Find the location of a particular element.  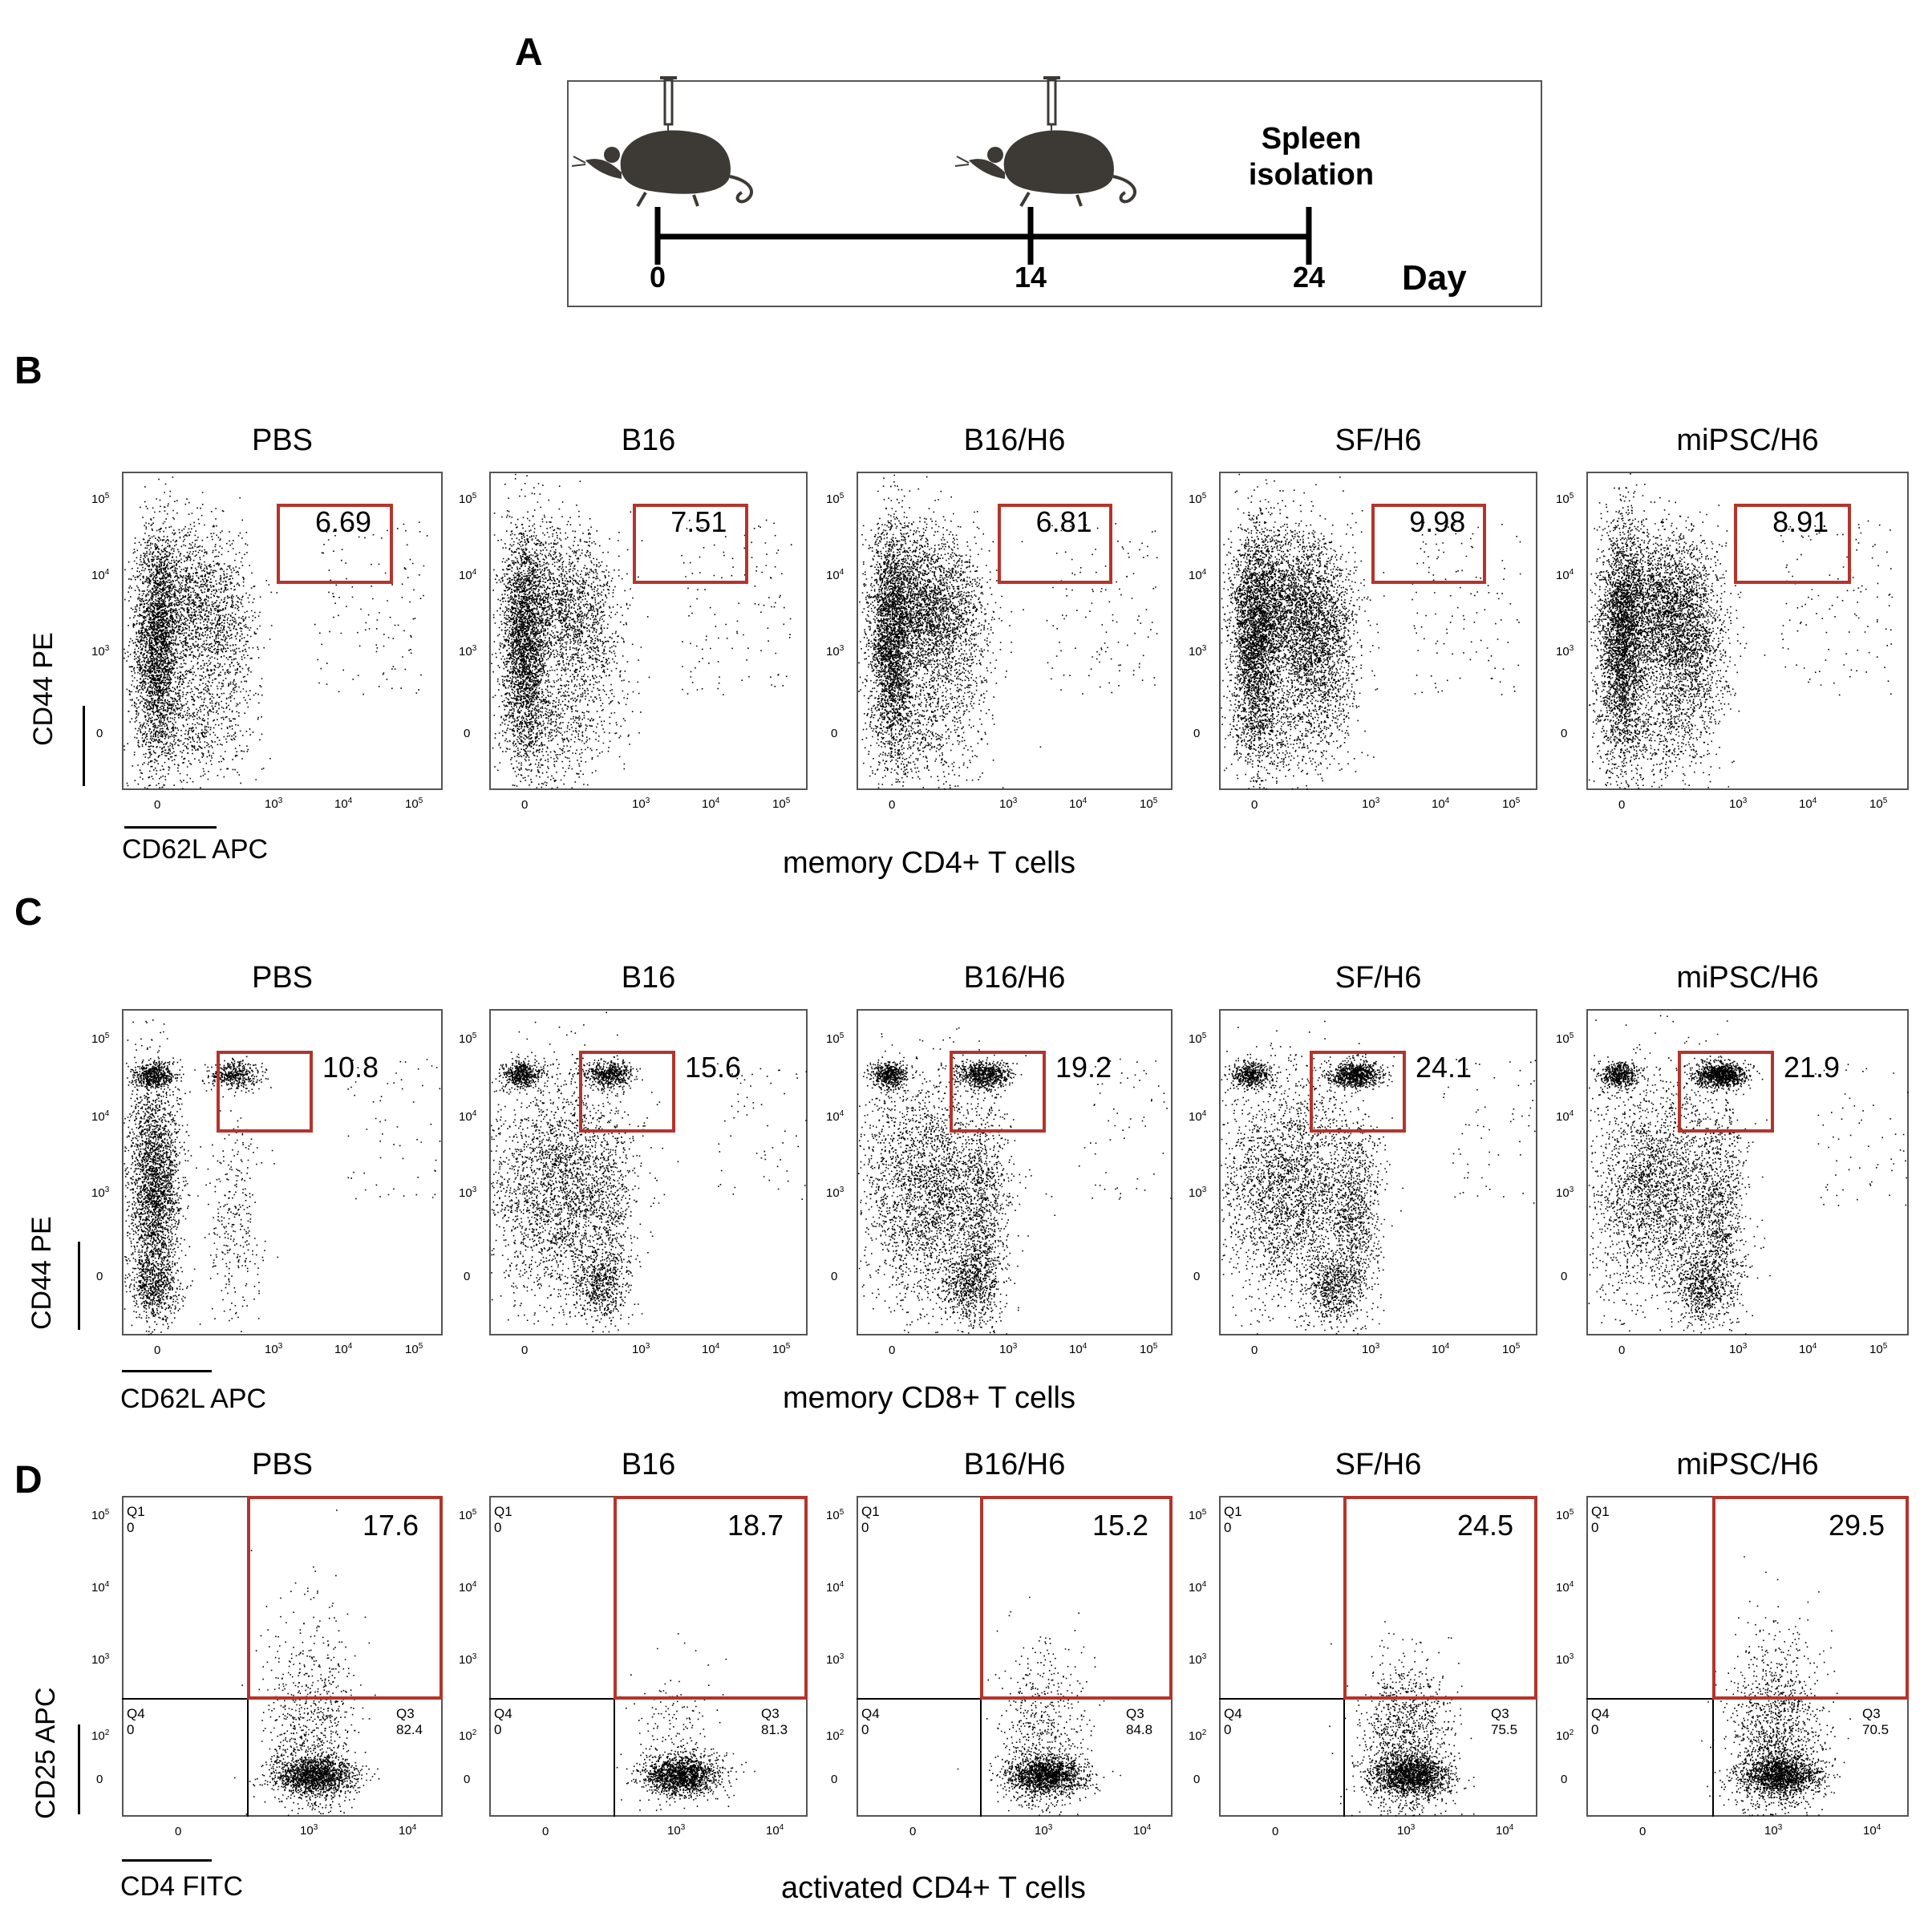

x-axis-name-c: CD62L APC is located at coordinates (193, 1399).